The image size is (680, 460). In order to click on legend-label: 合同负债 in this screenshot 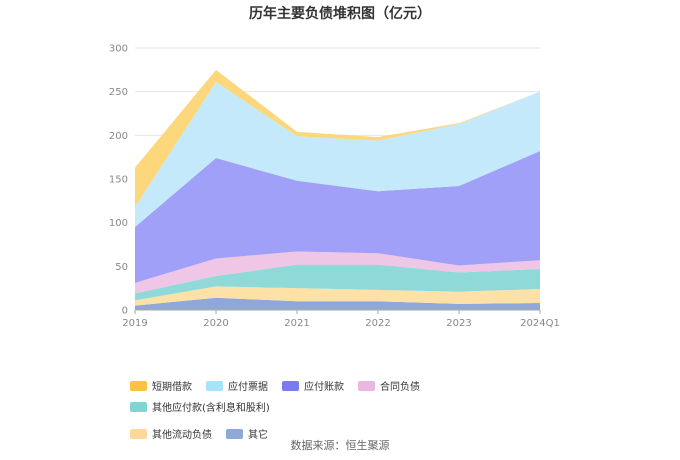, I will do `click(400, 387)`.